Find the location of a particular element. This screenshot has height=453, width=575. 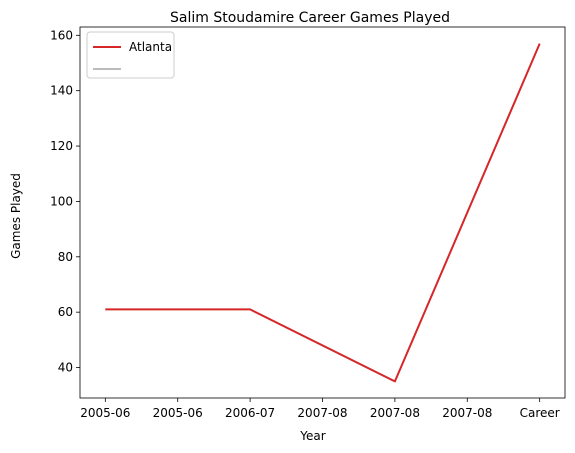

y-tick-label: 160 is located at coordinates (61, 35).